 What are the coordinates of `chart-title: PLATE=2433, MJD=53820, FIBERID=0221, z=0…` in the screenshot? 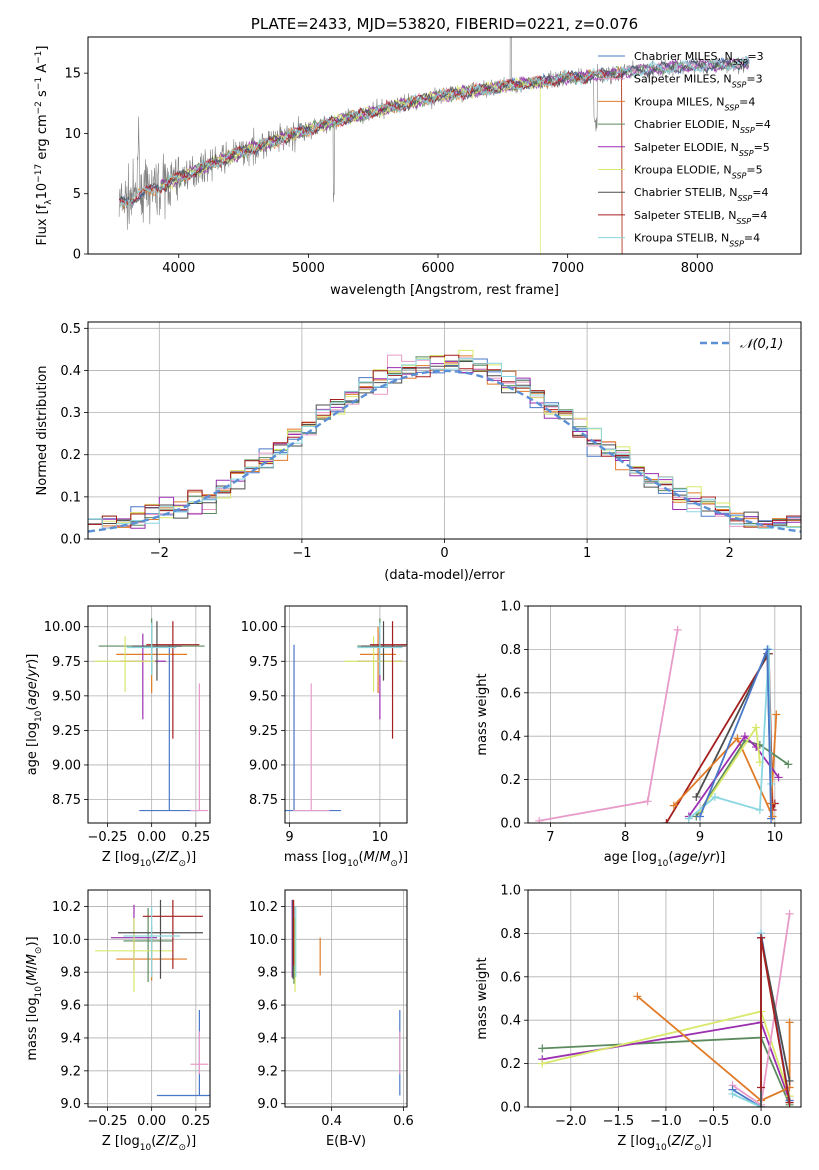 It's located at (444, 24).